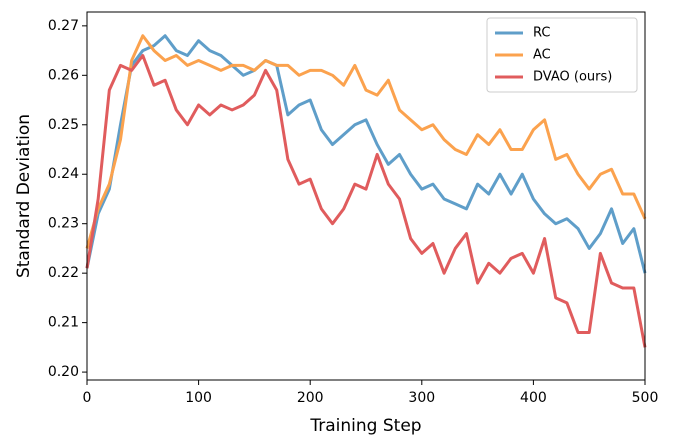  I want to click on x-tick-label: 400, so click(533, 398).